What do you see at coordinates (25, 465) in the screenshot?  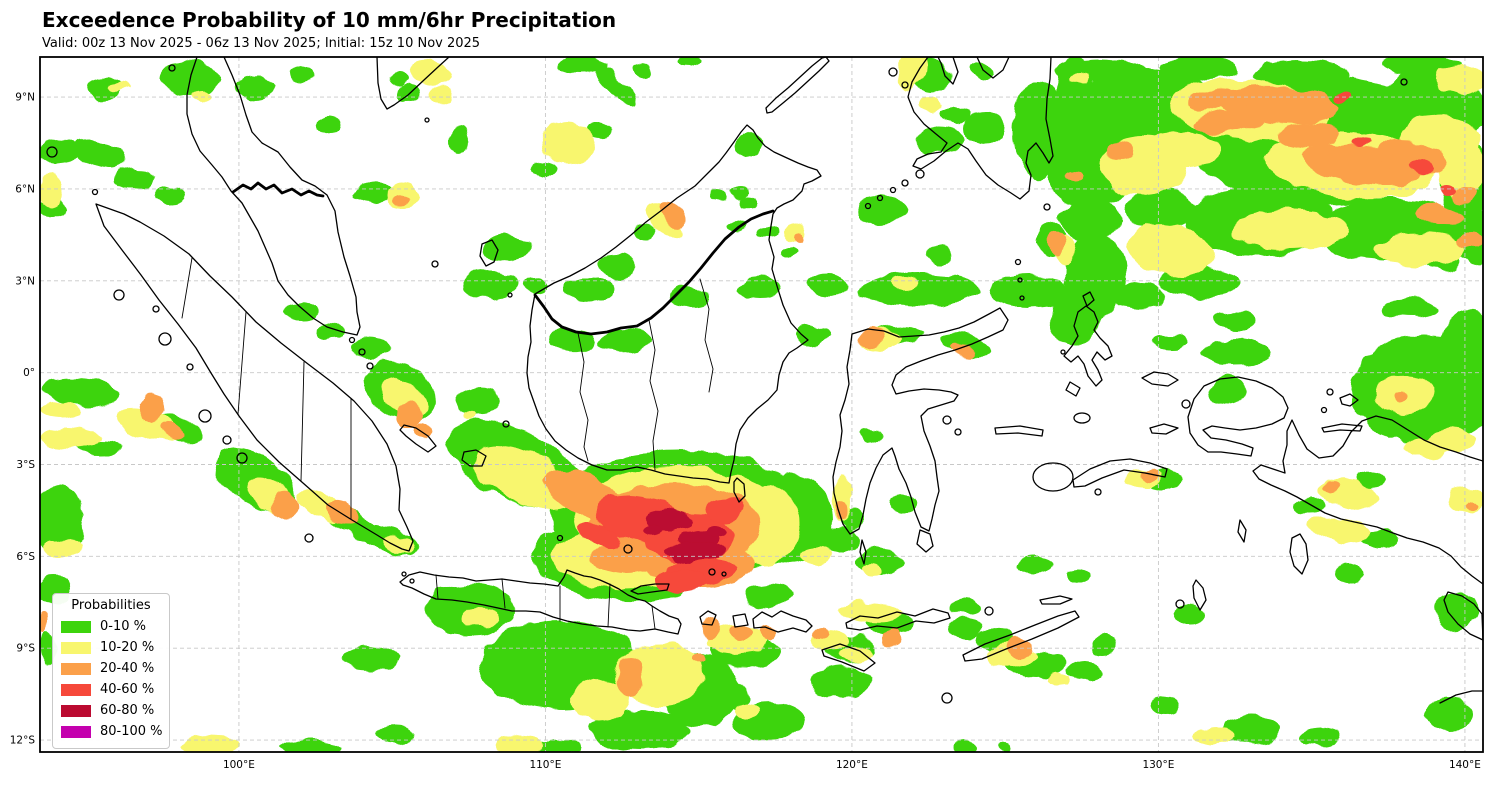 I see `tick-label: 3°S` at bounding box center [25, 465].